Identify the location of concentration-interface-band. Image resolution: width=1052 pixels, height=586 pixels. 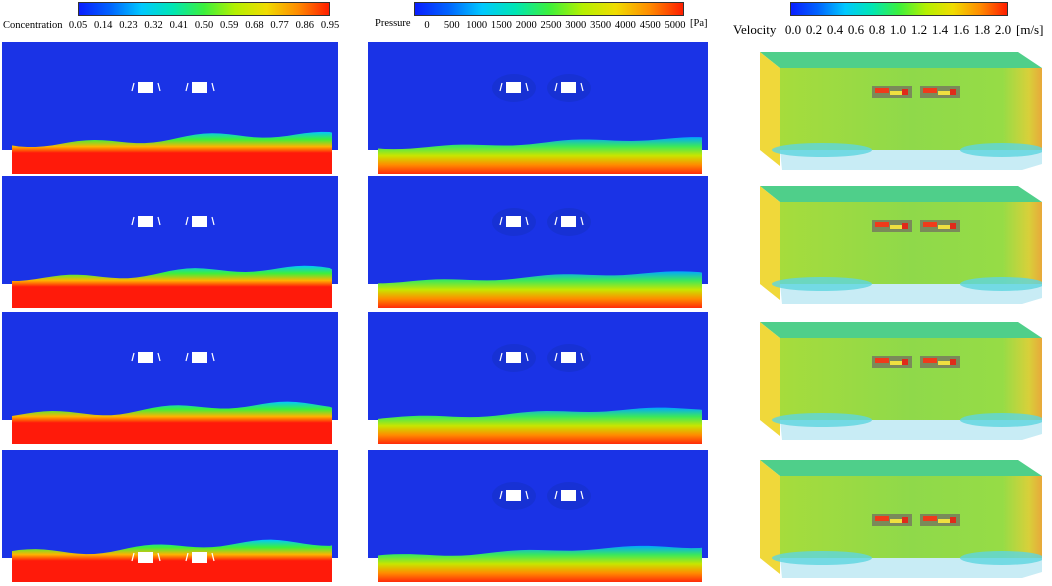
(172, 422).